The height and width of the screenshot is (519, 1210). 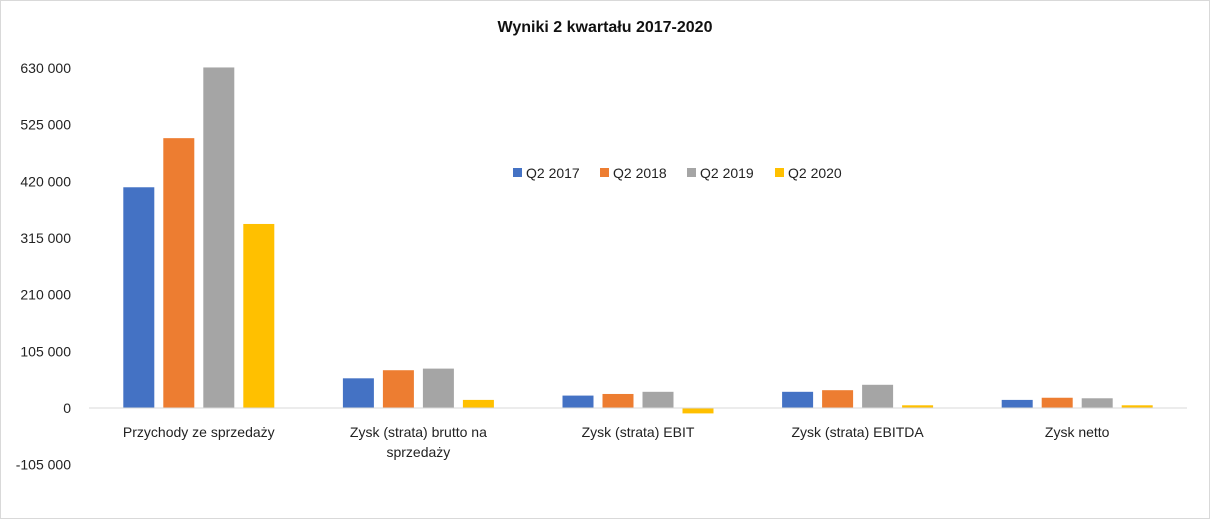 I want to click on category-label: Przychody ze sprzedaży, so click(x=199, y=432).